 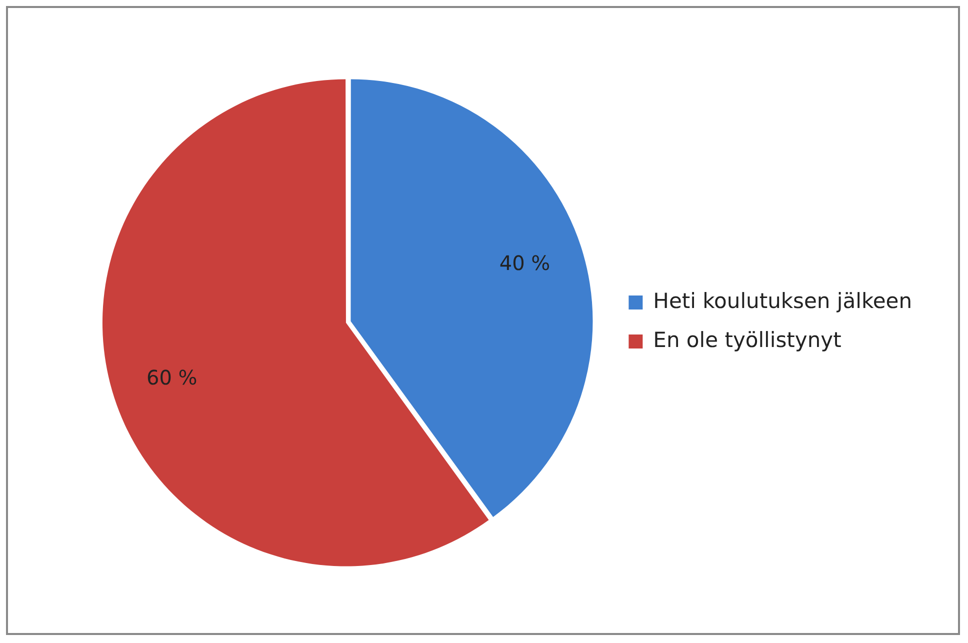 I want to click on legend-label: En ole työllistynyt, so click(x=747, y=340).